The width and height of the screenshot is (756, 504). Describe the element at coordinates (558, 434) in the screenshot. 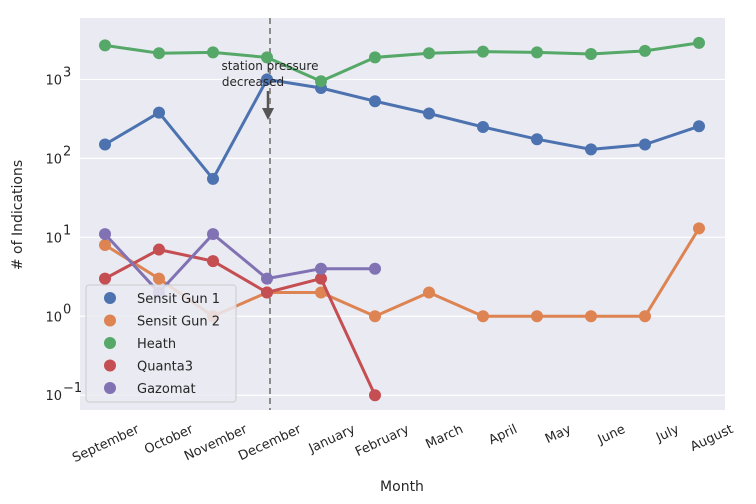

I see `x-tick-label: May` at that location.